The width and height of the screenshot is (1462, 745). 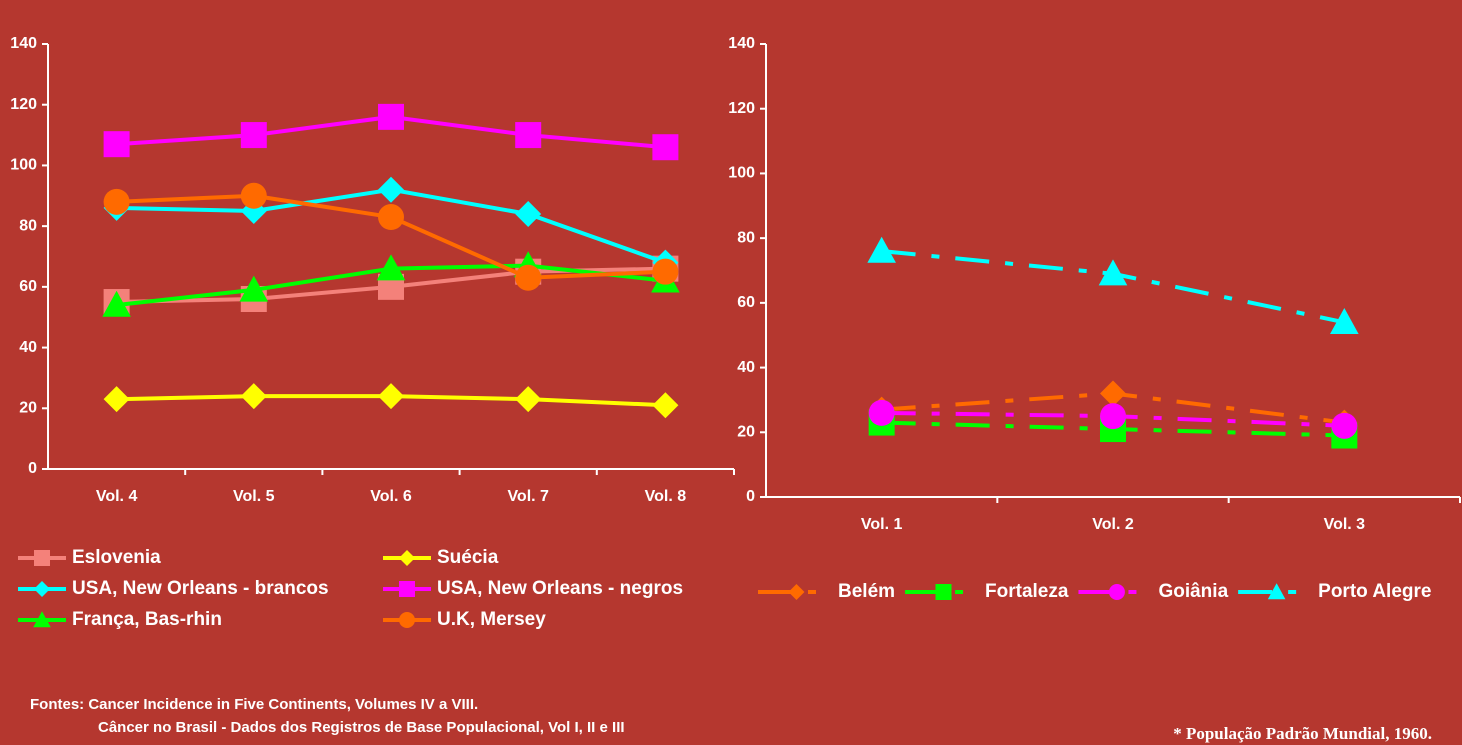 I want to click on legend-label: Suécia, so click(x=468, y=557).